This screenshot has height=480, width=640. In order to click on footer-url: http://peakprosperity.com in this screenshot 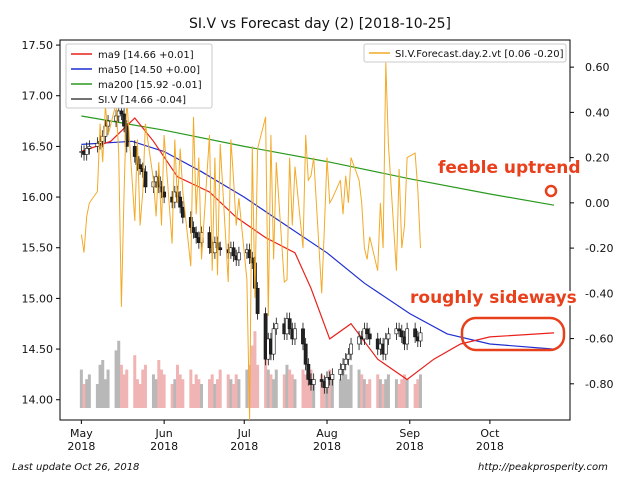, I will do `click(543, 467)`.